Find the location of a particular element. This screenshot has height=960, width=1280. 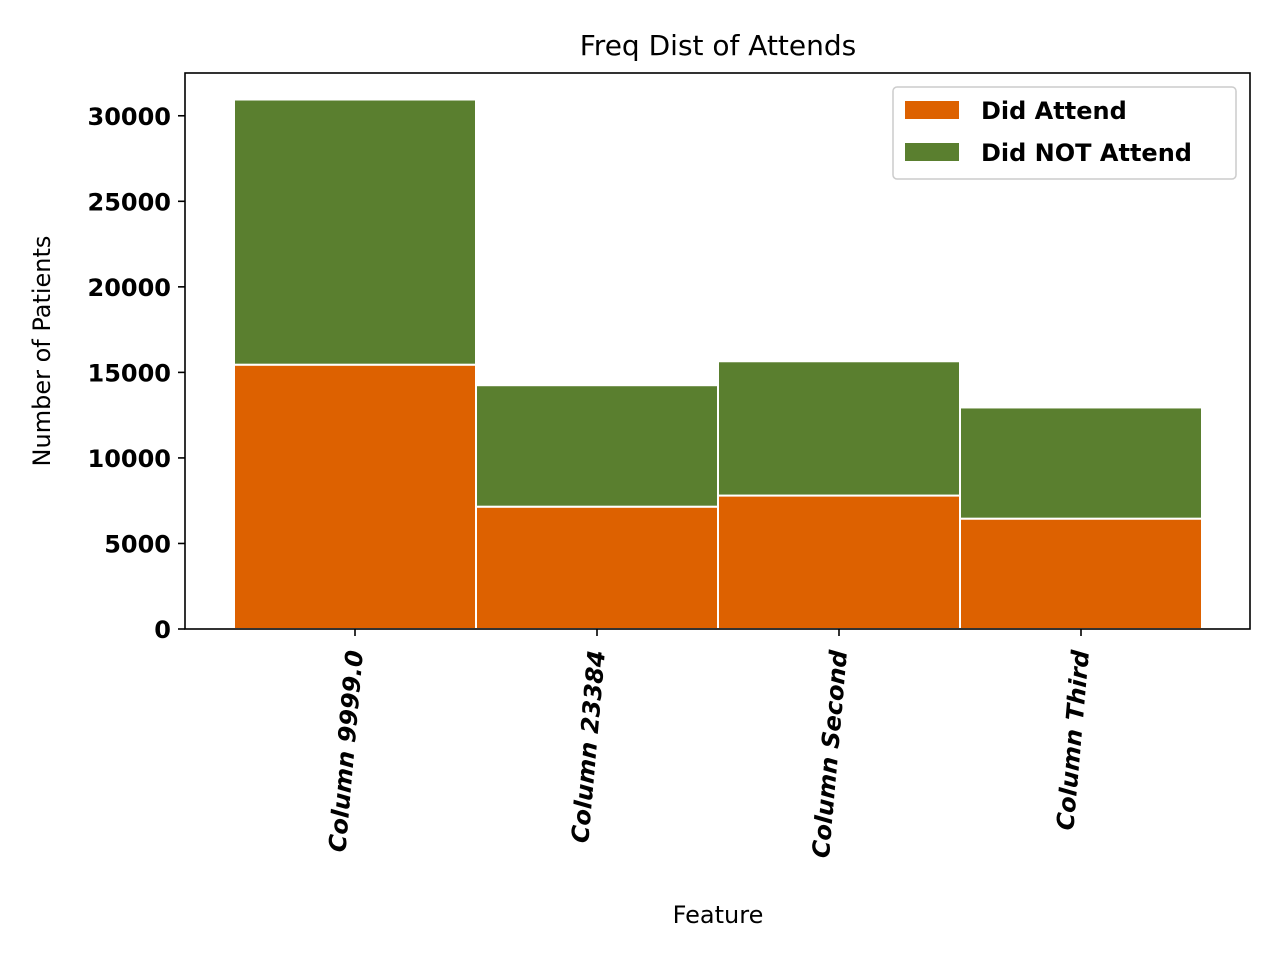

x-axis-label: Feature is located at coordinates (718, 915).